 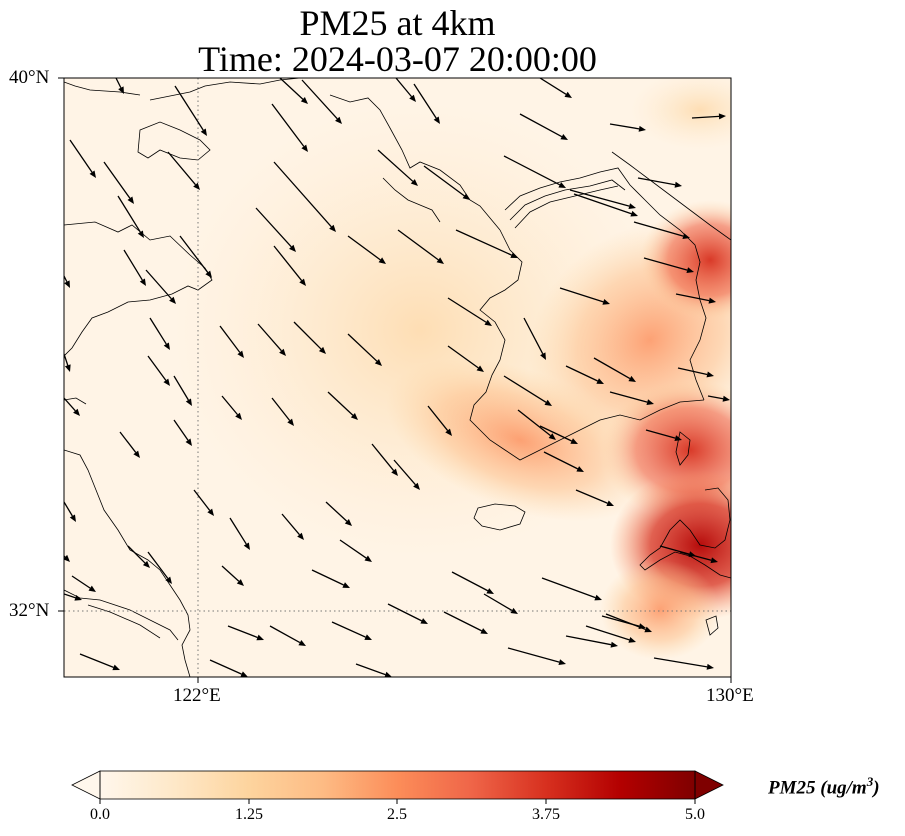 What do you see at coordinates (709, 785) in the screenshot?
I see `colorbar-extend-max` at bounding box center [709, 785].